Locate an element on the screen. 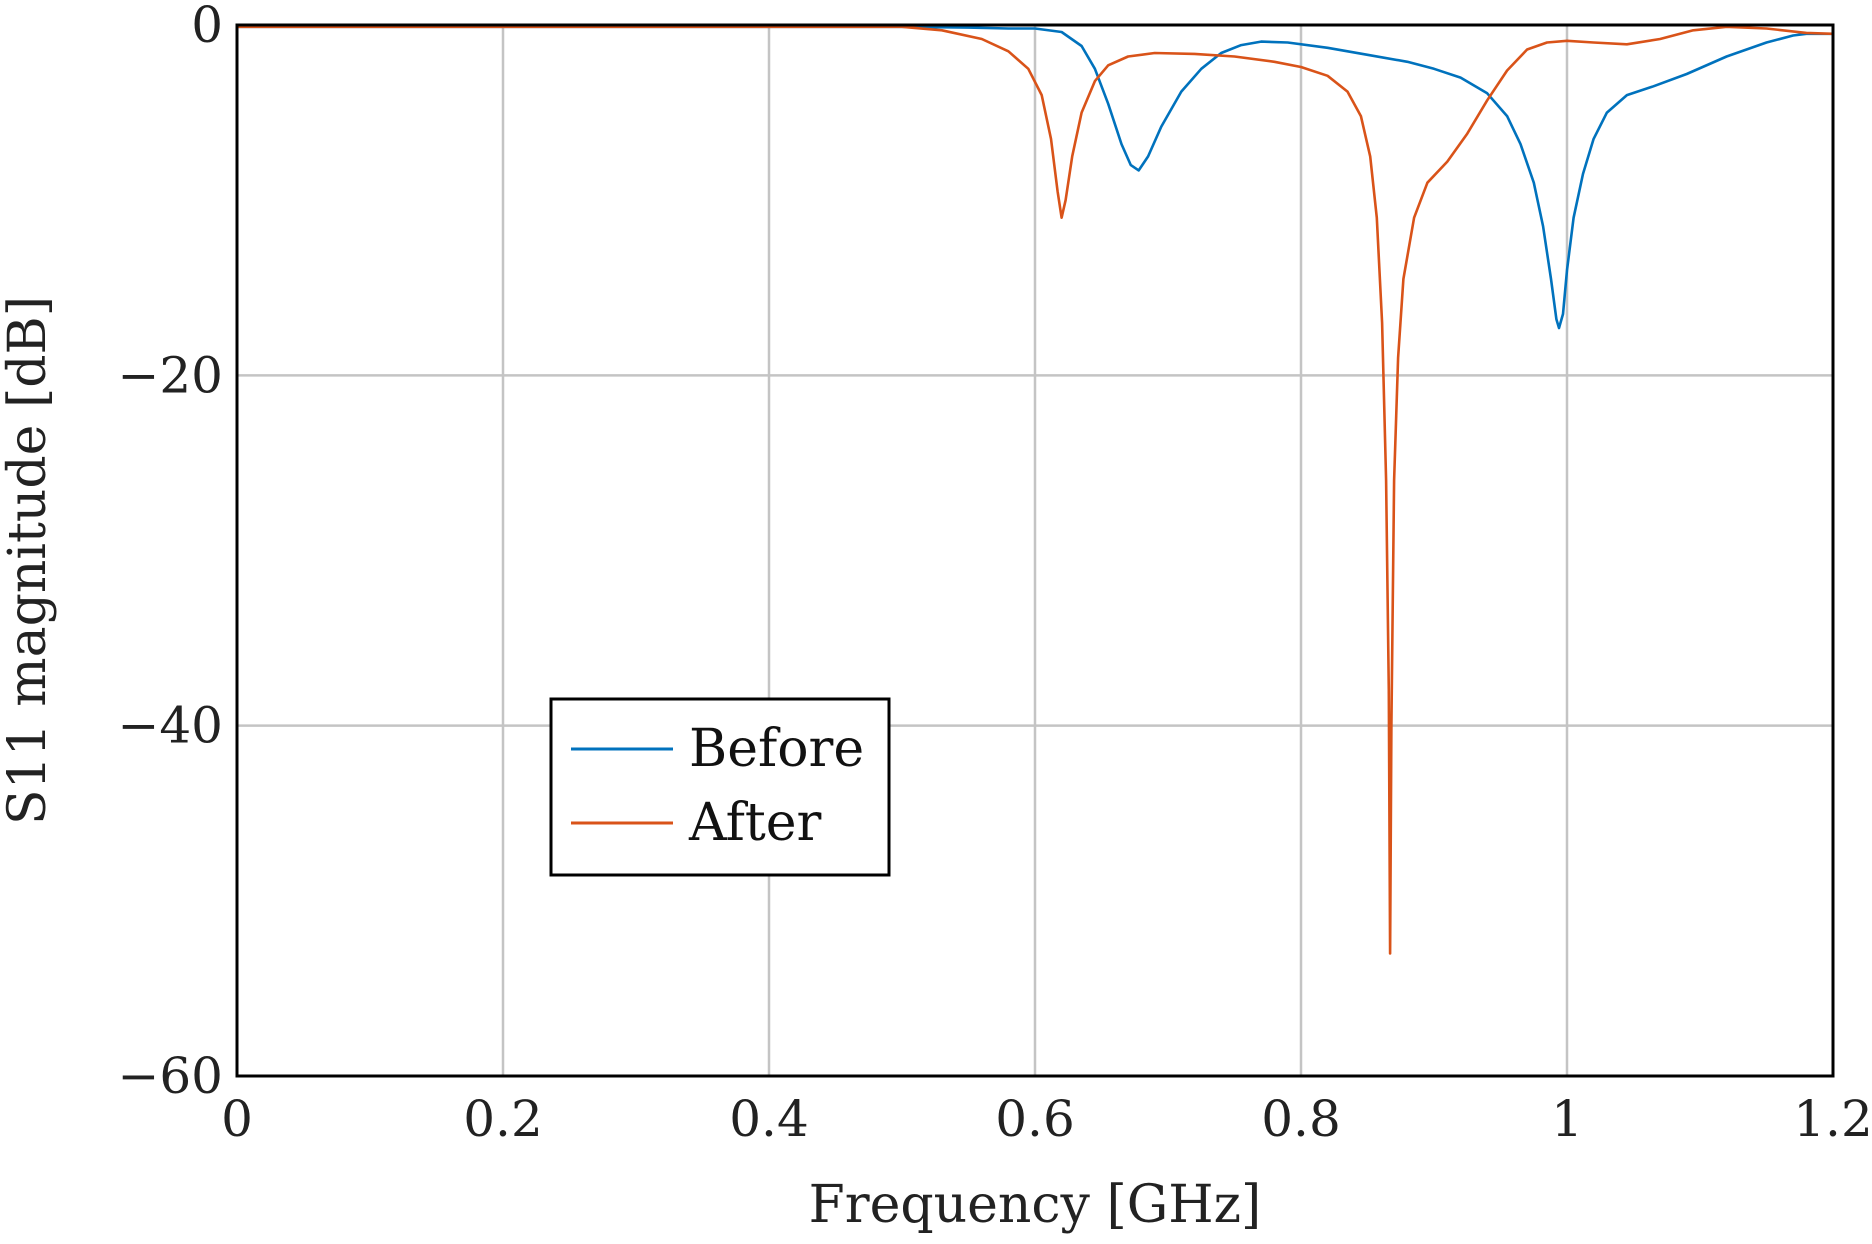  y-tick-label: −60 is located at coordinates (170, 1076).